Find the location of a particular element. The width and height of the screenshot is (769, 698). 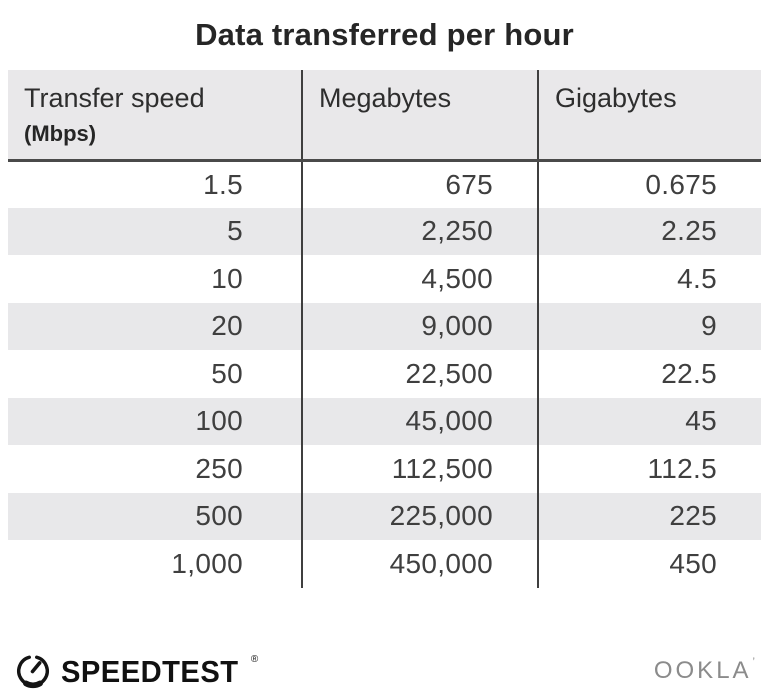

cell-gigabytes: 0.675 is located at coordinates (649, 184).